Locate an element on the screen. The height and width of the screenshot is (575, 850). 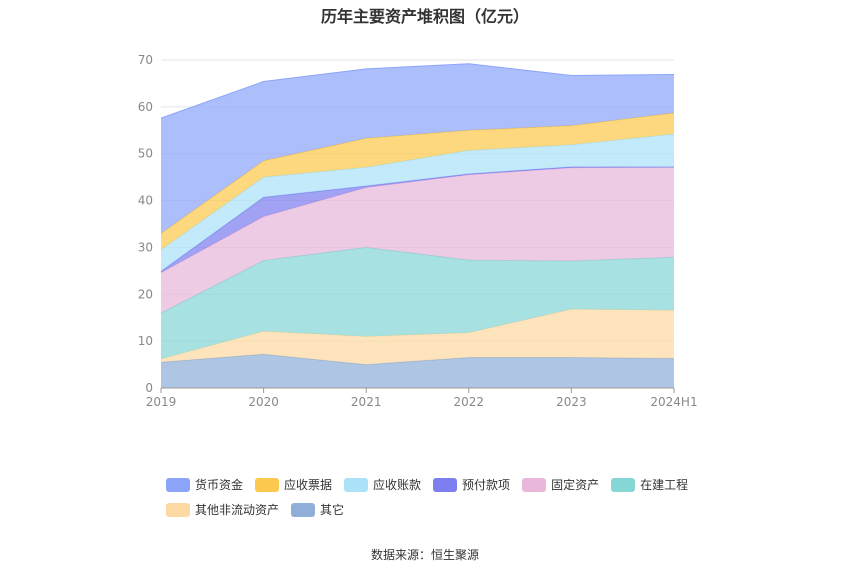
y-tick-label-10: 10 is located at coordinates (145, 341).